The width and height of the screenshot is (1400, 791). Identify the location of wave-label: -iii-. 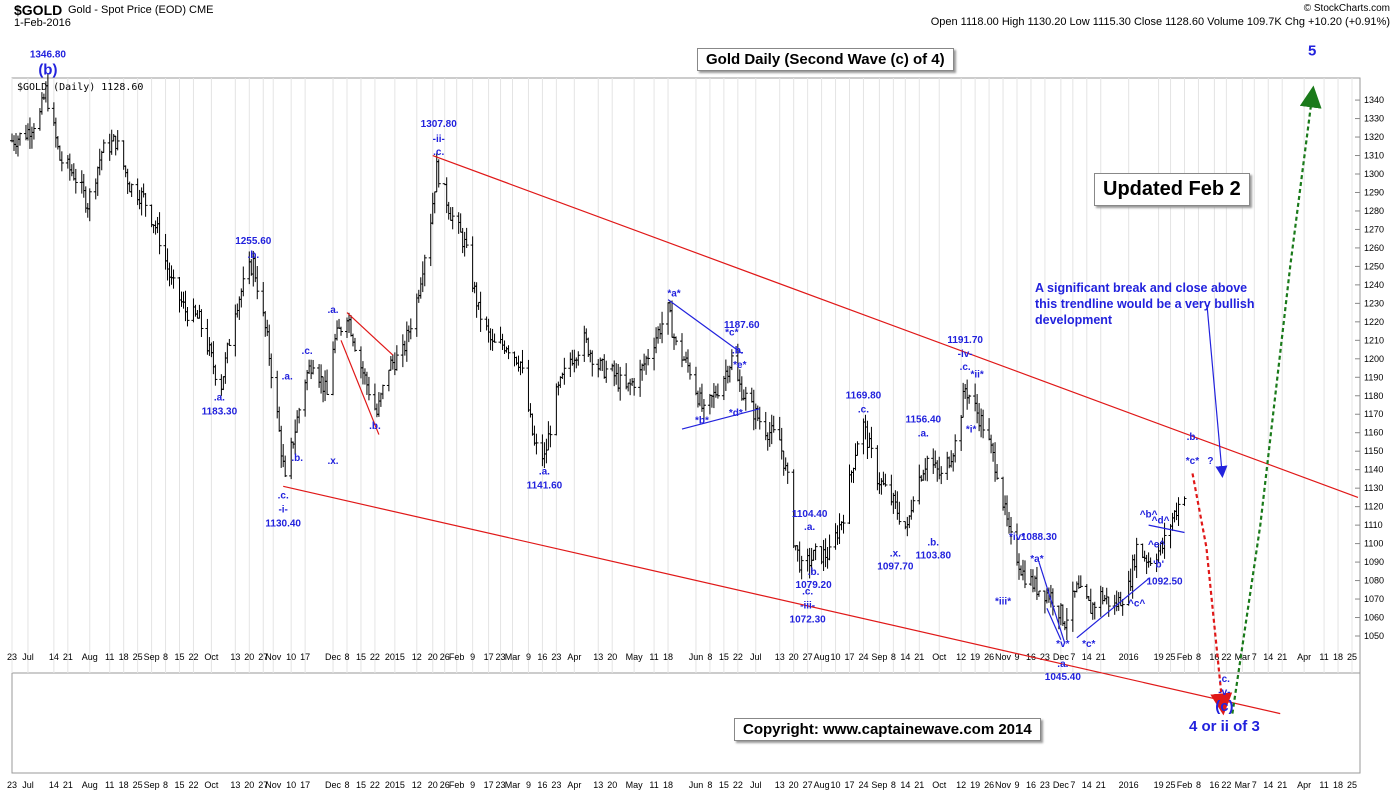
(807, 605).